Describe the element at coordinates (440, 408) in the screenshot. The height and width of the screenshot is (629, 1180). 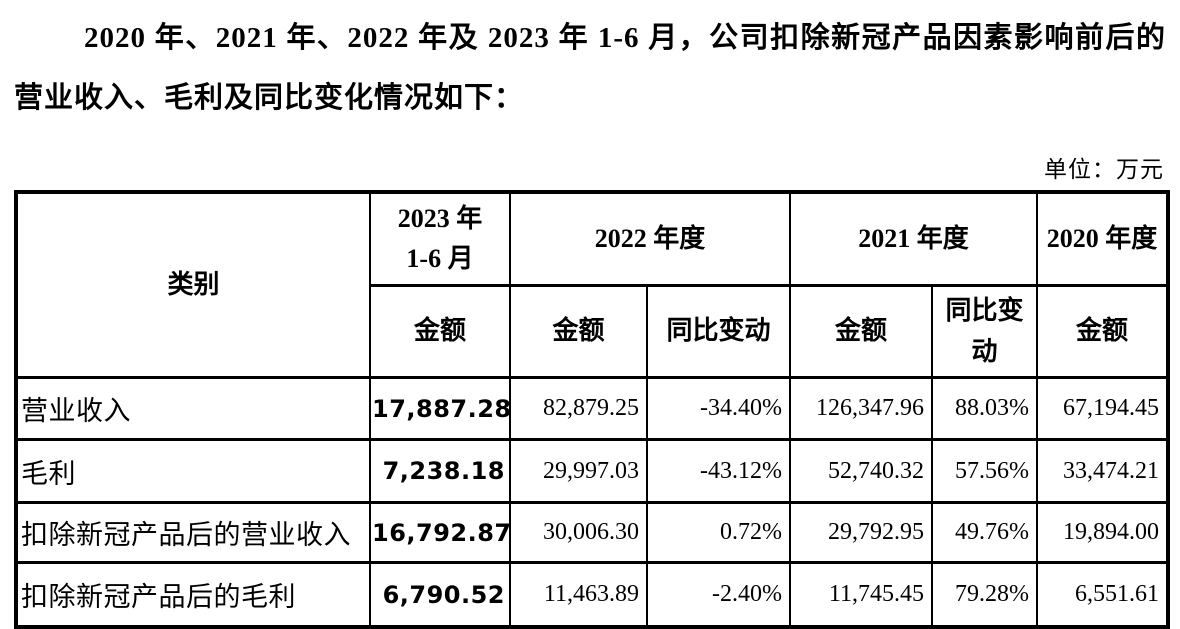
I see `cell-amount-2023: 17,887.28` at that location.